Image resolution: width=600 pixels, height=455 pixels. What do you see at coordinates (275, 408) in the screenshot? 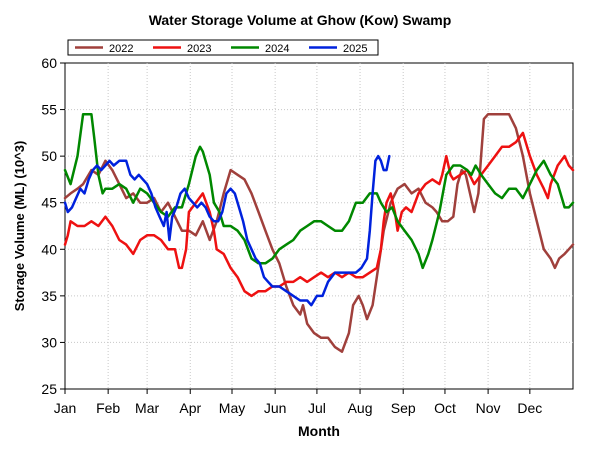
I see `x-tick-label: Jun` at bounding box center [275, 408].